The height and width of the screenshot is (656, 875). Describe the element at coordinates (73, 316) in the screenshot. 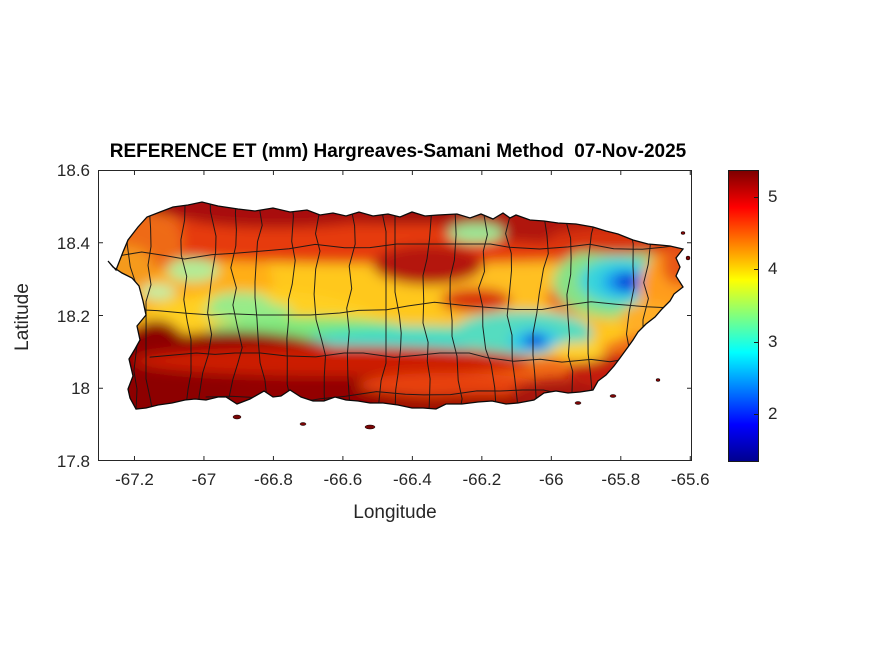

I see `y-tick-label: 18.2` at that location.